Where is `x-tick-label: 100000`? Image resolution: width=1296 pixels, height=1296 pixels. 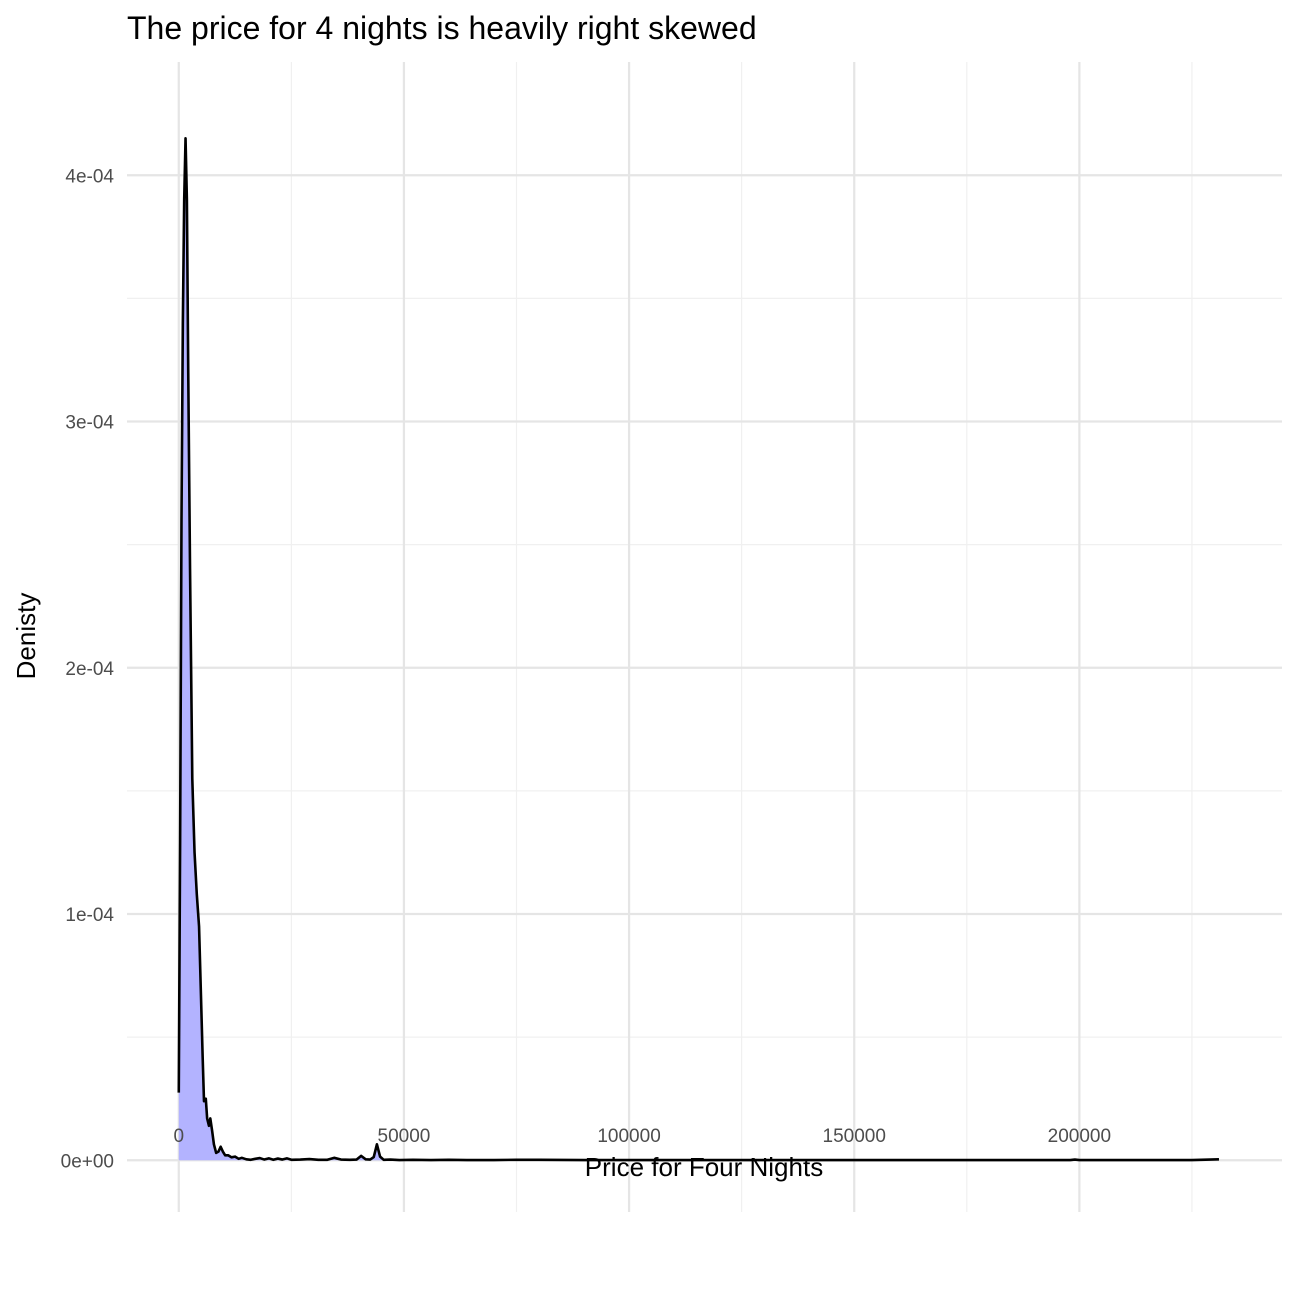
x-tick-label: 100000 is located at coordinates (628, 1136).